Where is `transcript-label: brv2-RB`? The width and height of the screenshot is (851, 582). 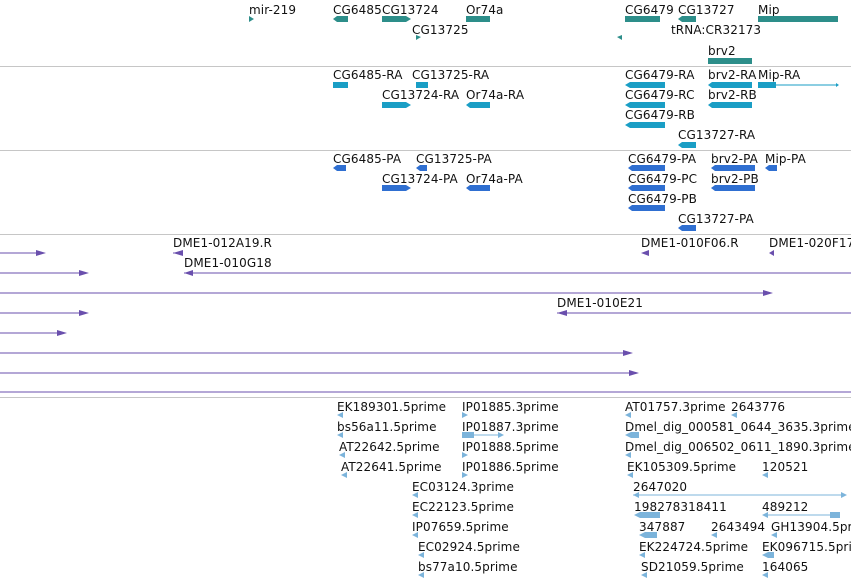
transcript-label: brv2-RB is located at coordinates (732, 95).